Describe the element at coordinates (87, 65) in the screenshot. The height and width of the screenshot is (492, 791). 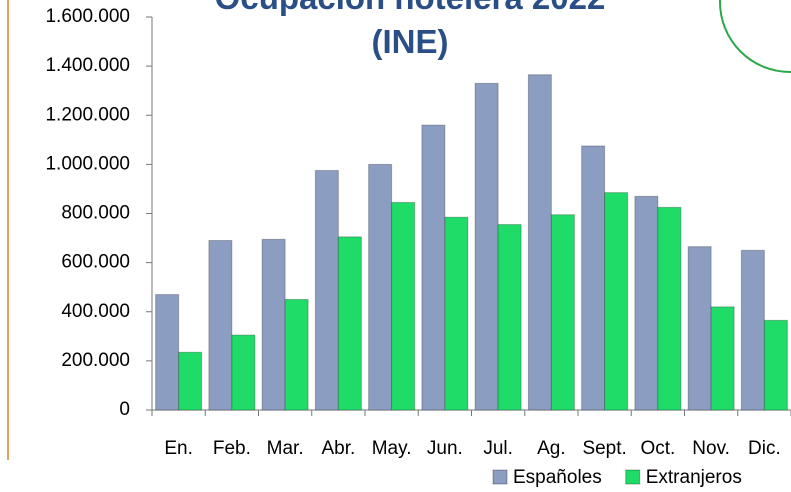
I see `y-tick-label: 1.400.000` at that location.